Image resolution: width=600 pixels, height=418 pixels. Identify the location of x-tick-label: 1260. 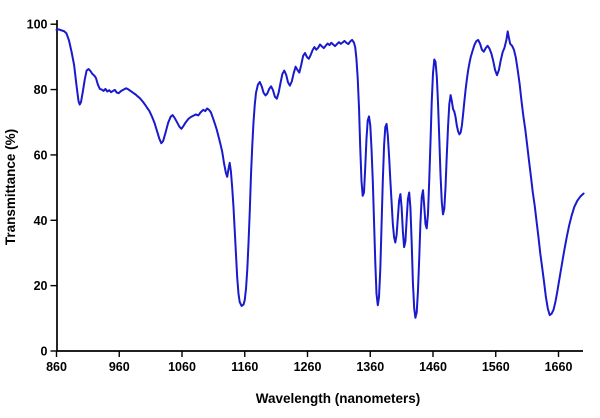
(308, 367).